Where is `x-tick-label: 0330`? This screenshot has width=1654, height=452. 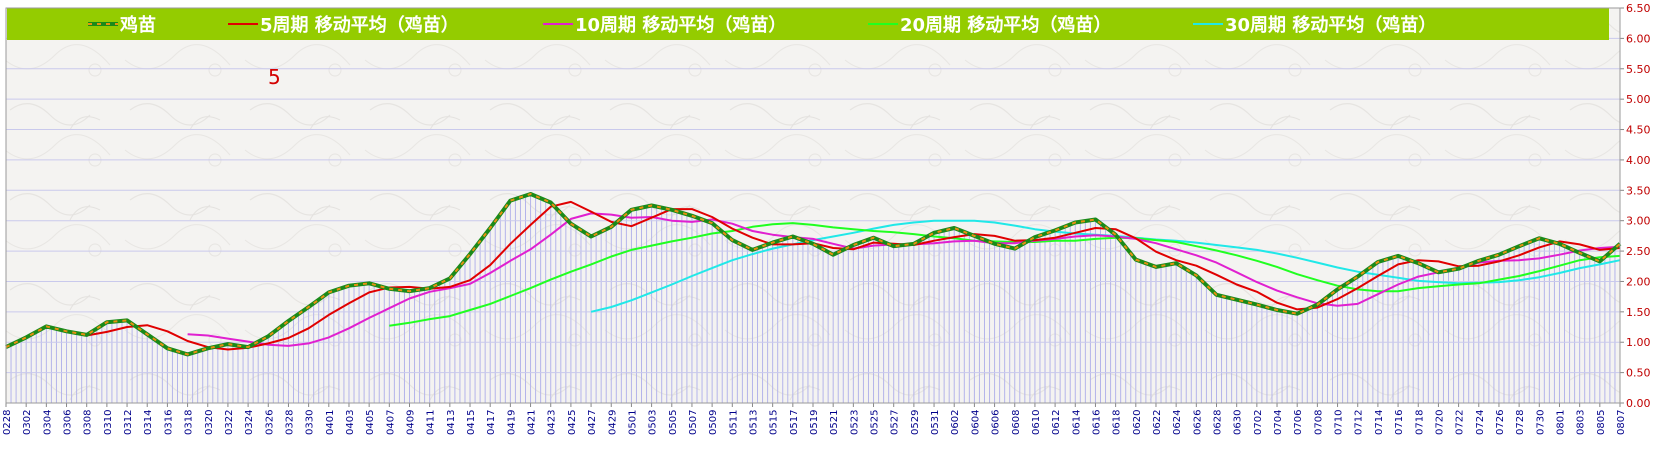 x-tick-label: 0330 is located at coordinates (310, 422).